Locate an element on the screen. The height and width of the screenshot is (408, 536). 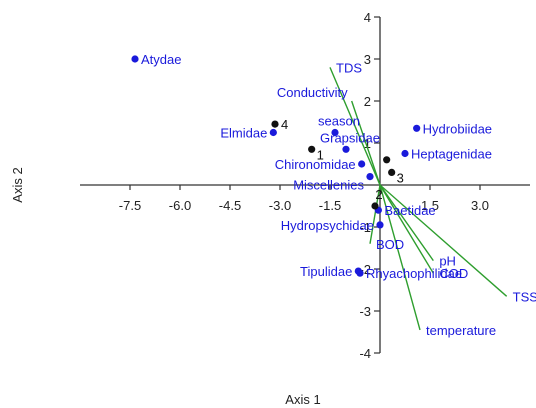
taxon-label: Heptagenidae is located at coordinates (451, 154).